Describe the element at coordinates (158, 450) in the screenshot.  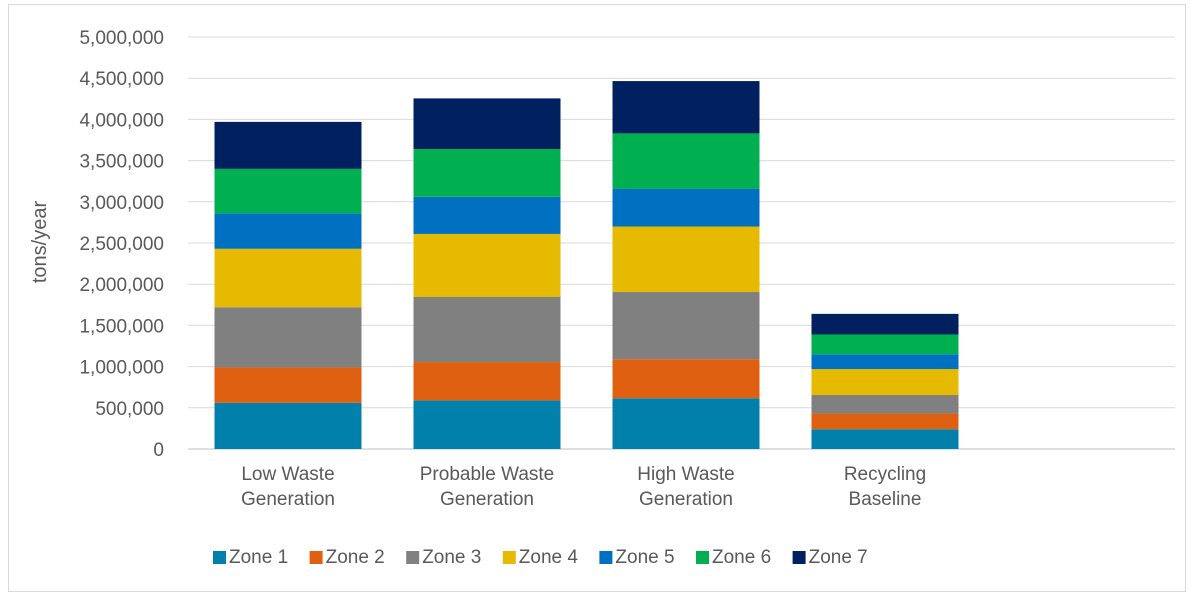
I see `y-tick-label: 0` at that location.